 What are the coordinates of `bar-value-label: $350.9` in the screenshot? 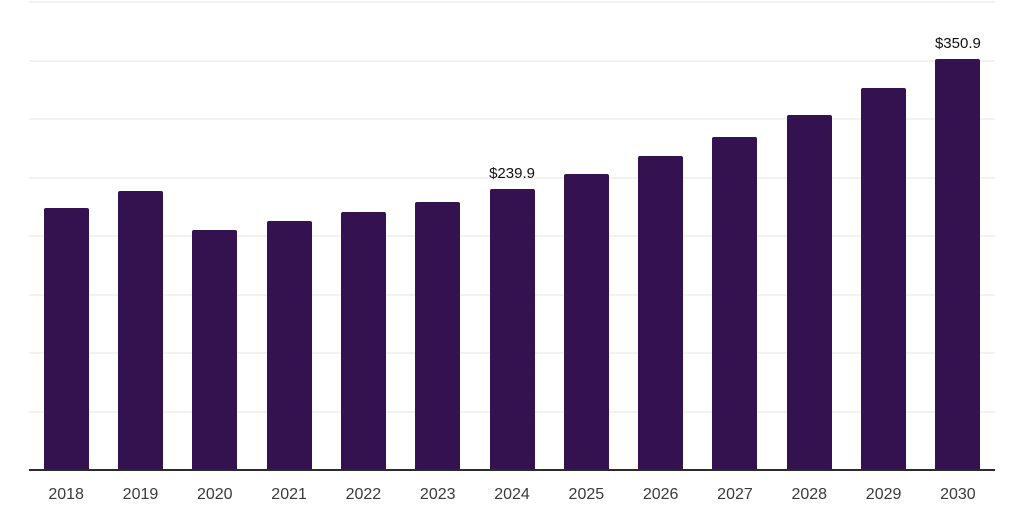 It's located at (957, 44).